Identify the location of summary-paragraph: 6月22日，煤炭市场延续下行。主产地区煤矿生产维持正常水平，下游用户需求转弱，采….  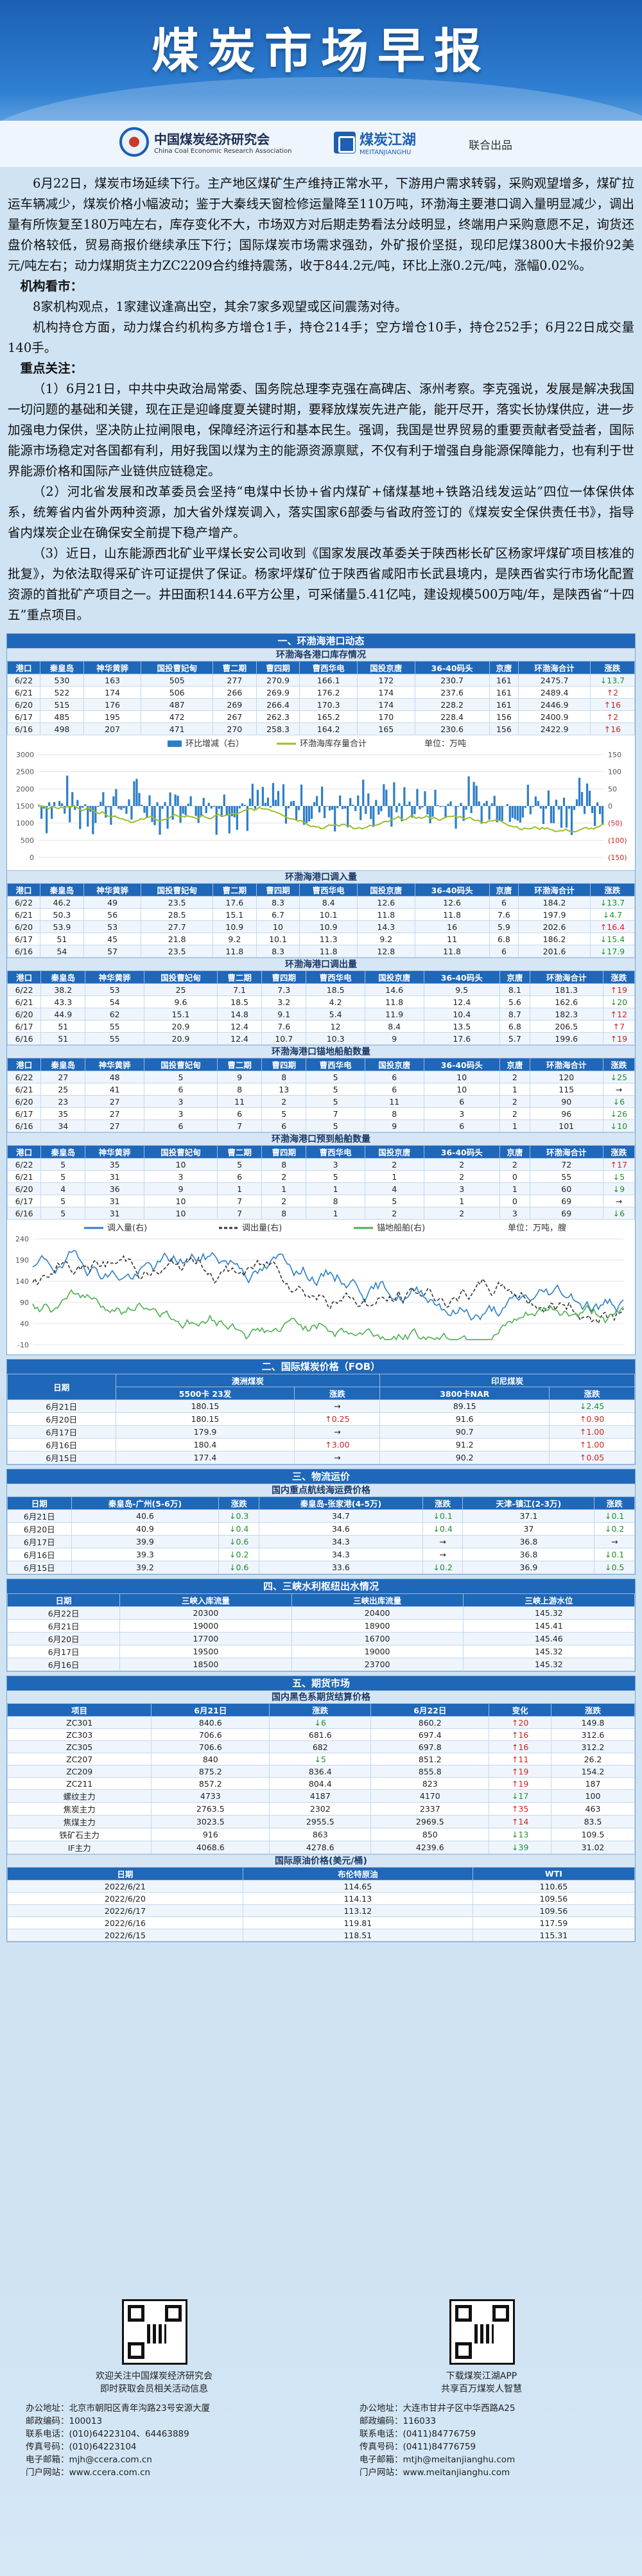
(321, 225).